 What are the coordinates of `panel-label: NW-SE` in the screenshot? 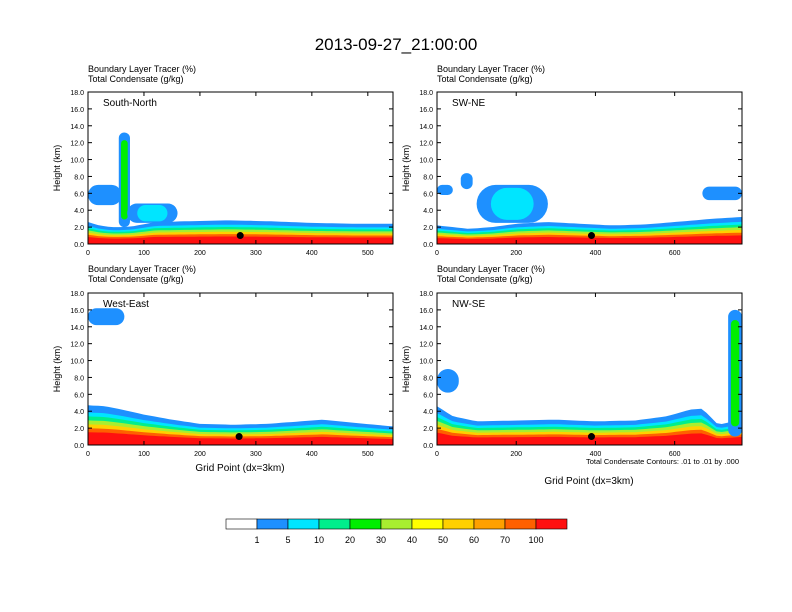 It's located at (468, 304).